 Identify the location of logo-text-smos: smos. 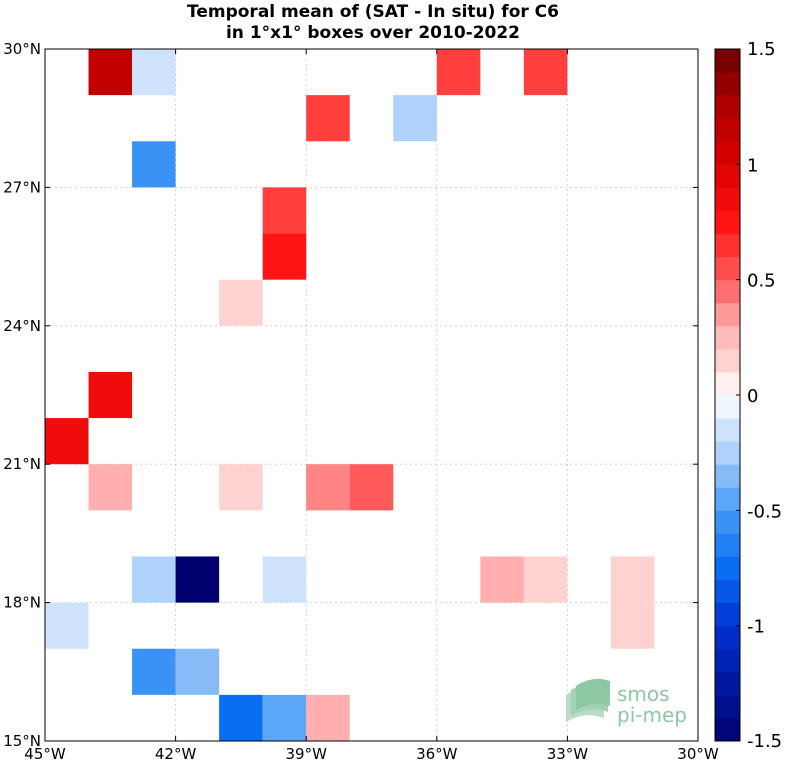
(643, 694).